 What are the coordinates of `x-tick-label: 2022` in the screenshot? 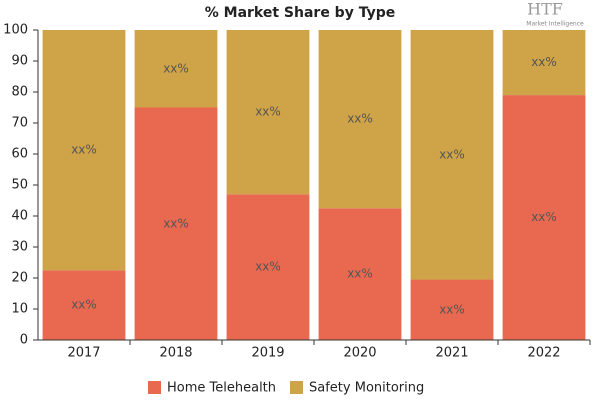 It's located at (543, 353).